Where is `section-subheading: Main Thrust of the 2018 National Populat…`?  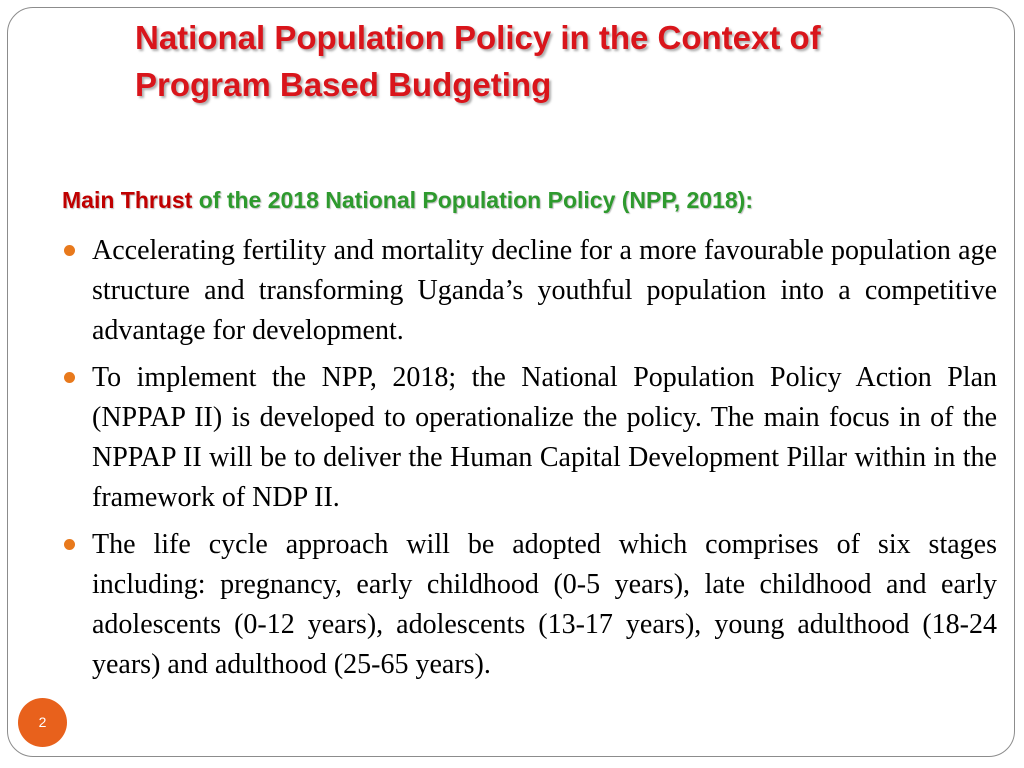 section-subheading: Main Thrust of the 2018 National Populat… is located at coordinates (407, 200).